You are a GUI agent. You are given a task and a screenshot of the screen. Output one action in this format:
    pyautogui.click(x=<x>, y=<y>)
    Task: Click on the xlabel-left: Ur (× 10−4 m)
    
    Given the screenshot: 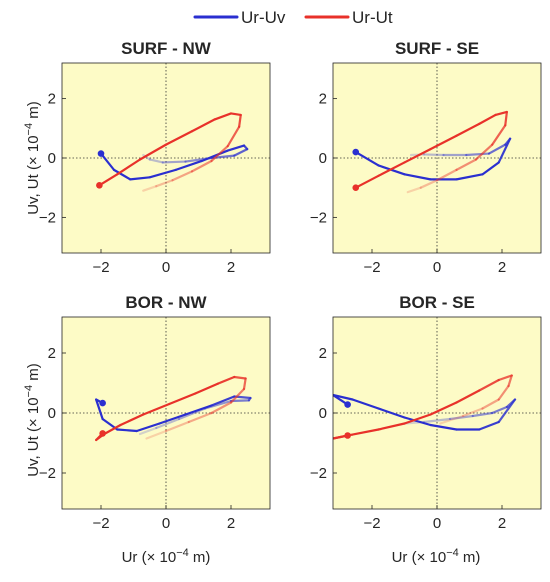 What is the action you would take?
    pyautogui.click(x=166, y=556)
    